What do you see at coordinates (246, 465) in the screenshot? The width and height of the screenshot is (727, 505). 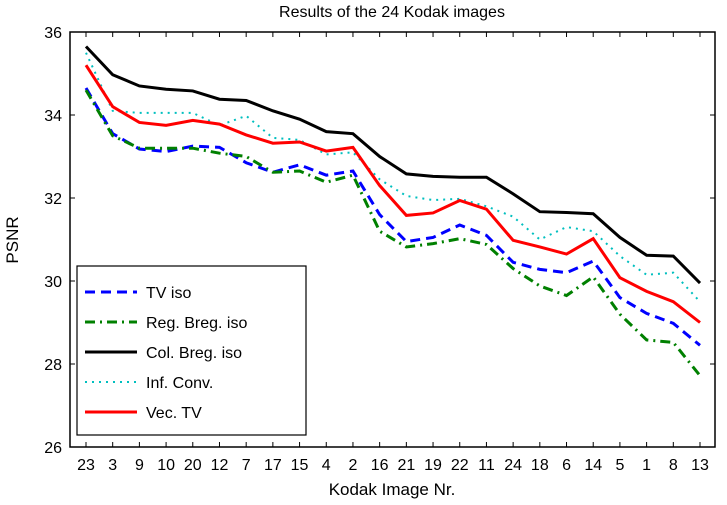 I see `x-tick-label: 7` at bounding box center [246, 465].